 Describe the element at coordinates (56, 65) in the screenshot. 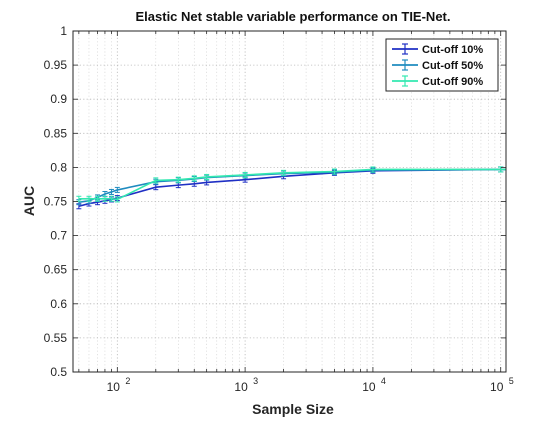

I see `y-tick-label: 0.95` at that location.